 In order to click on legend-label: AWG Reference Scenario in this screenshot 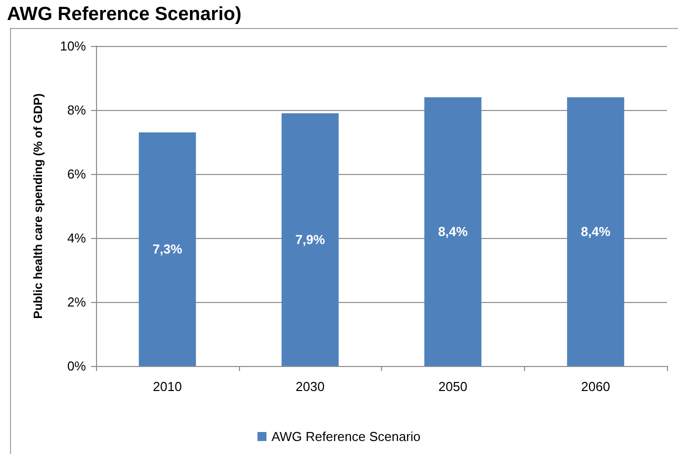, I will do `click(346, 436)`.